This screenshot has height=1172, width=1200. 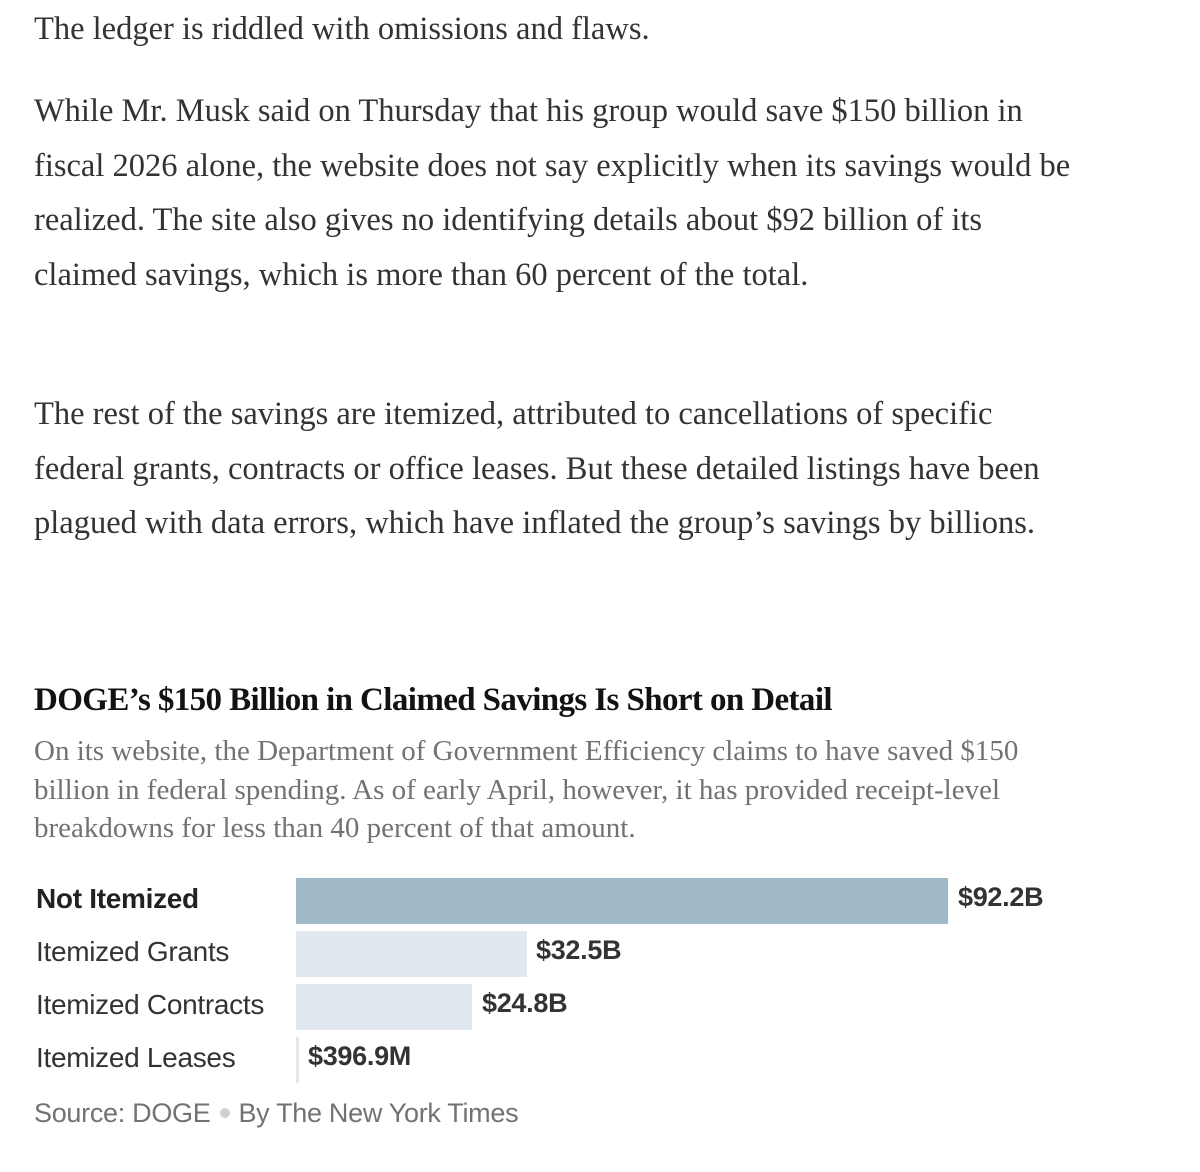 I want to click on bar-value: $32.5B, so click(x=579, y=950).